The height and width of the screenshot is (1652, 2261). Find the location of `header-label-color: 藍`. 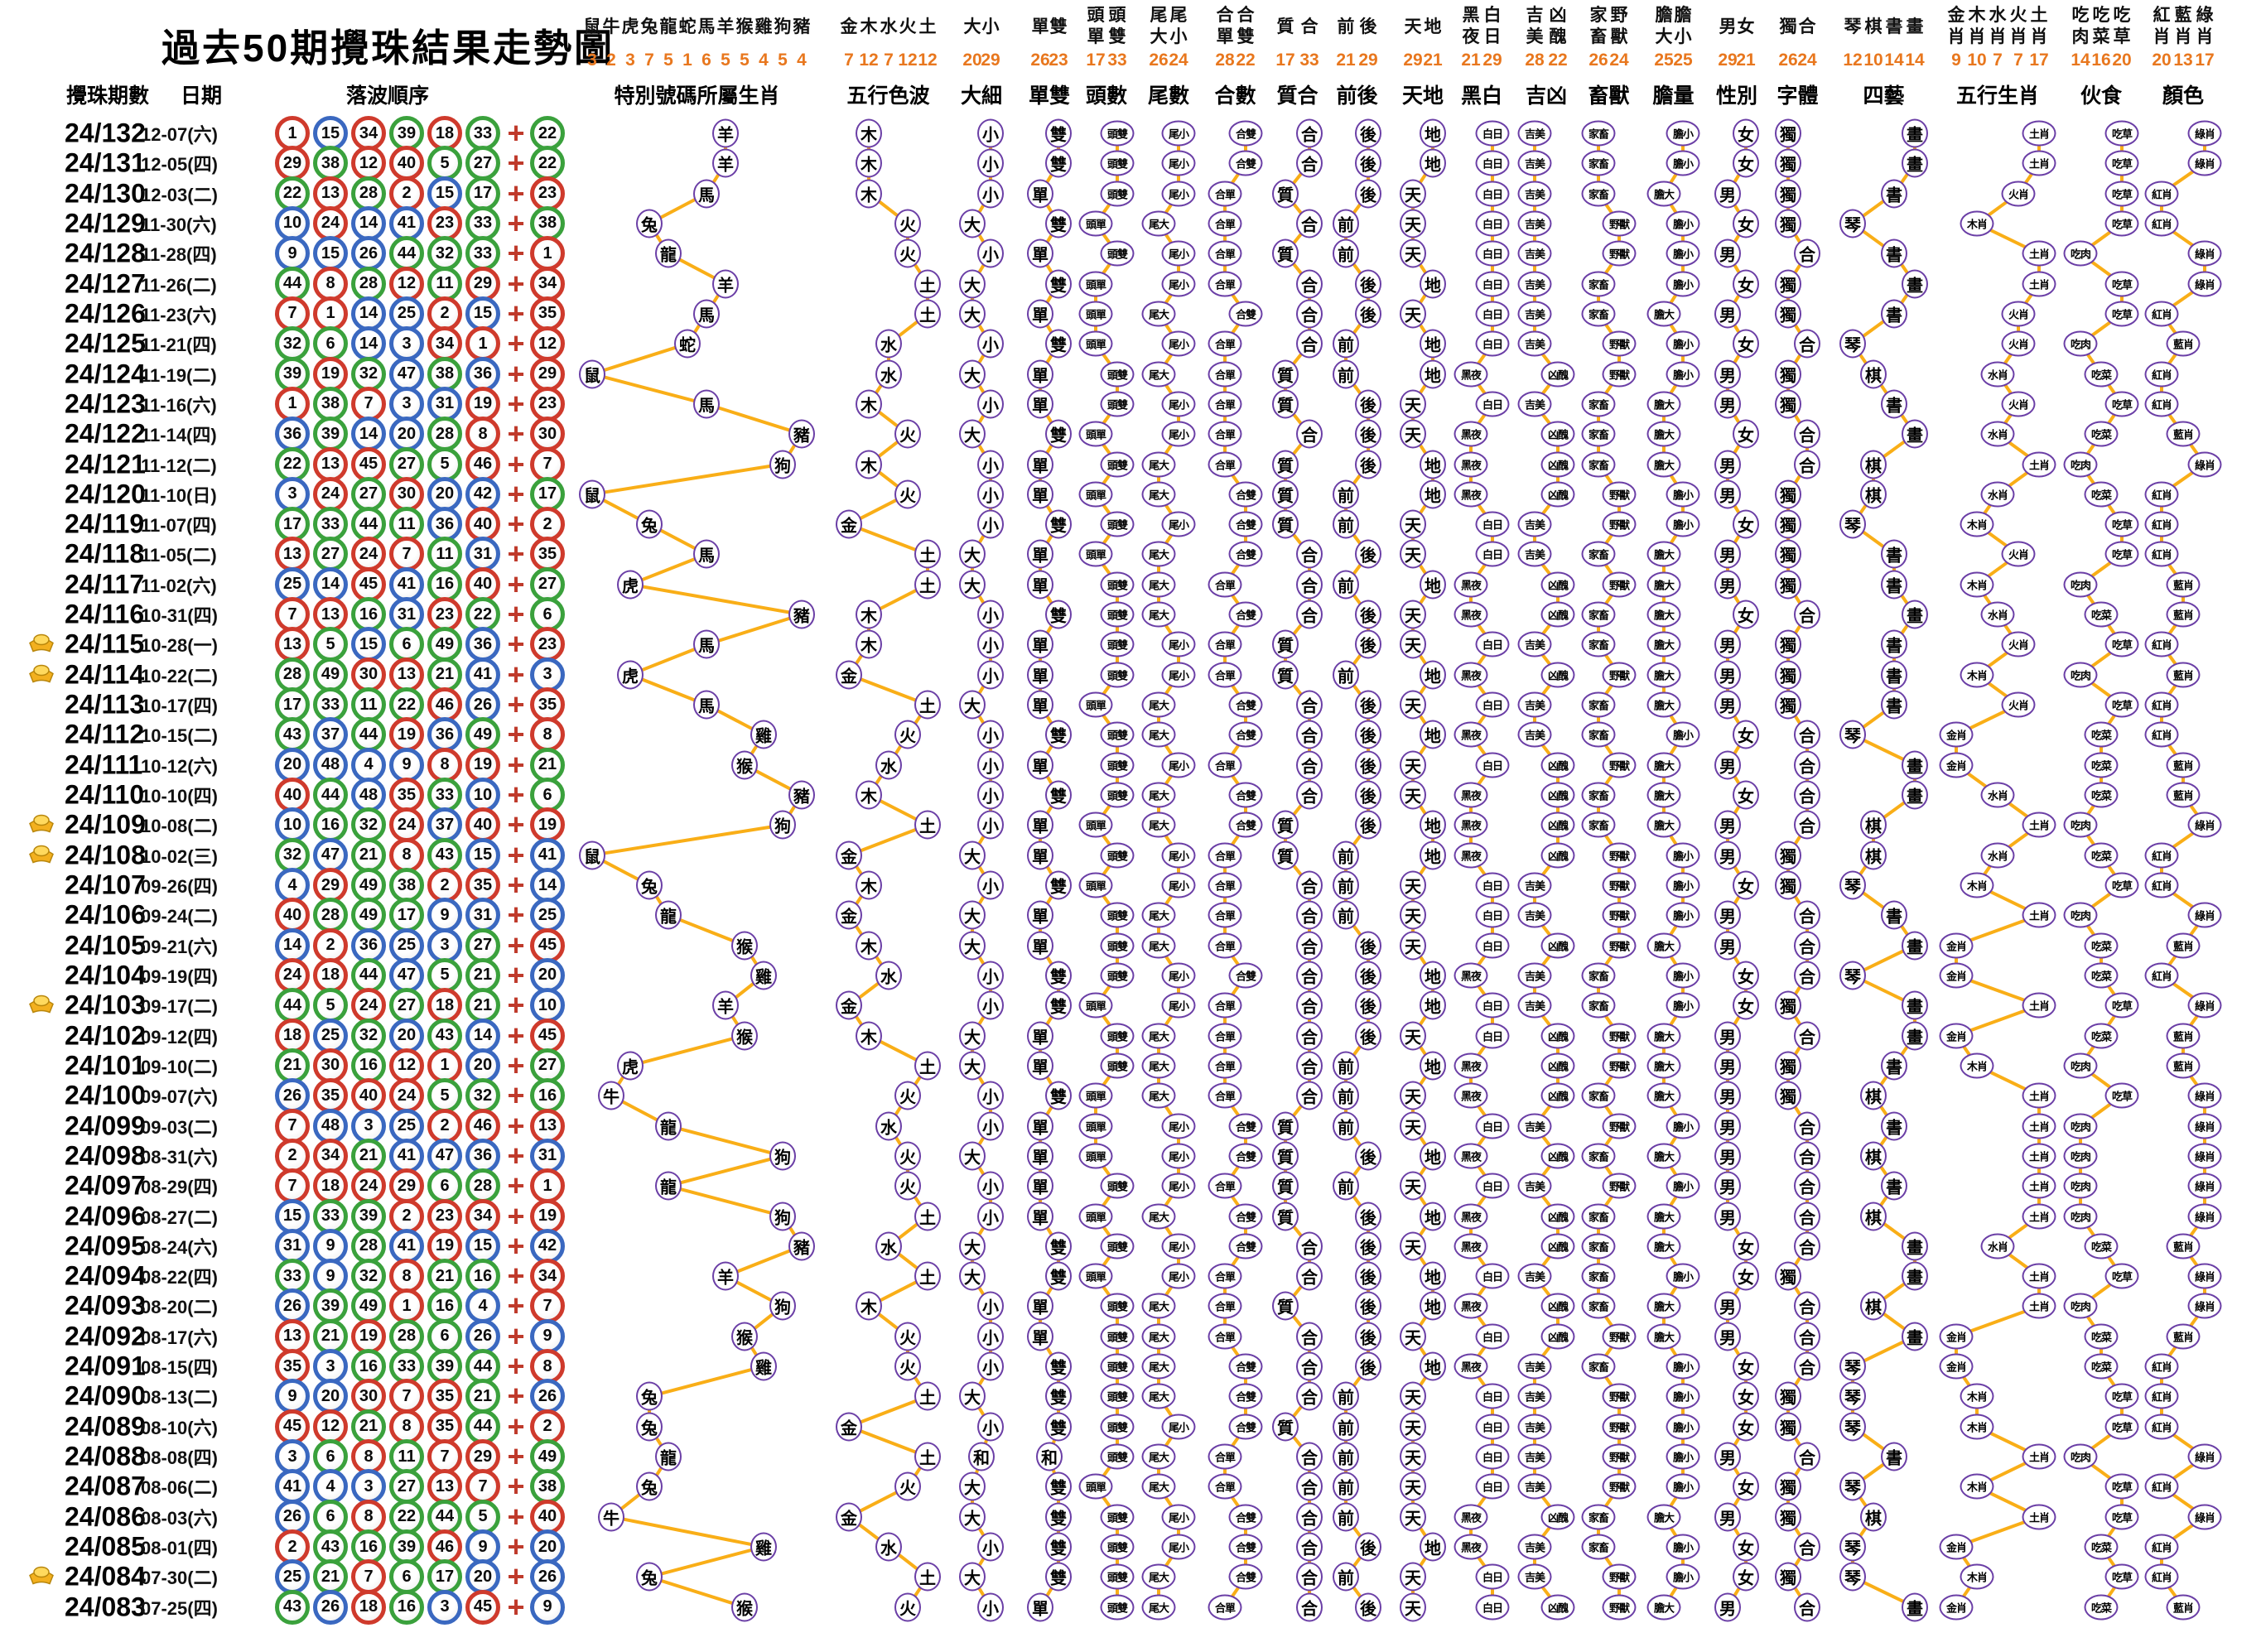

header-label-color: 藍 is located at coordinates (2183, 15).